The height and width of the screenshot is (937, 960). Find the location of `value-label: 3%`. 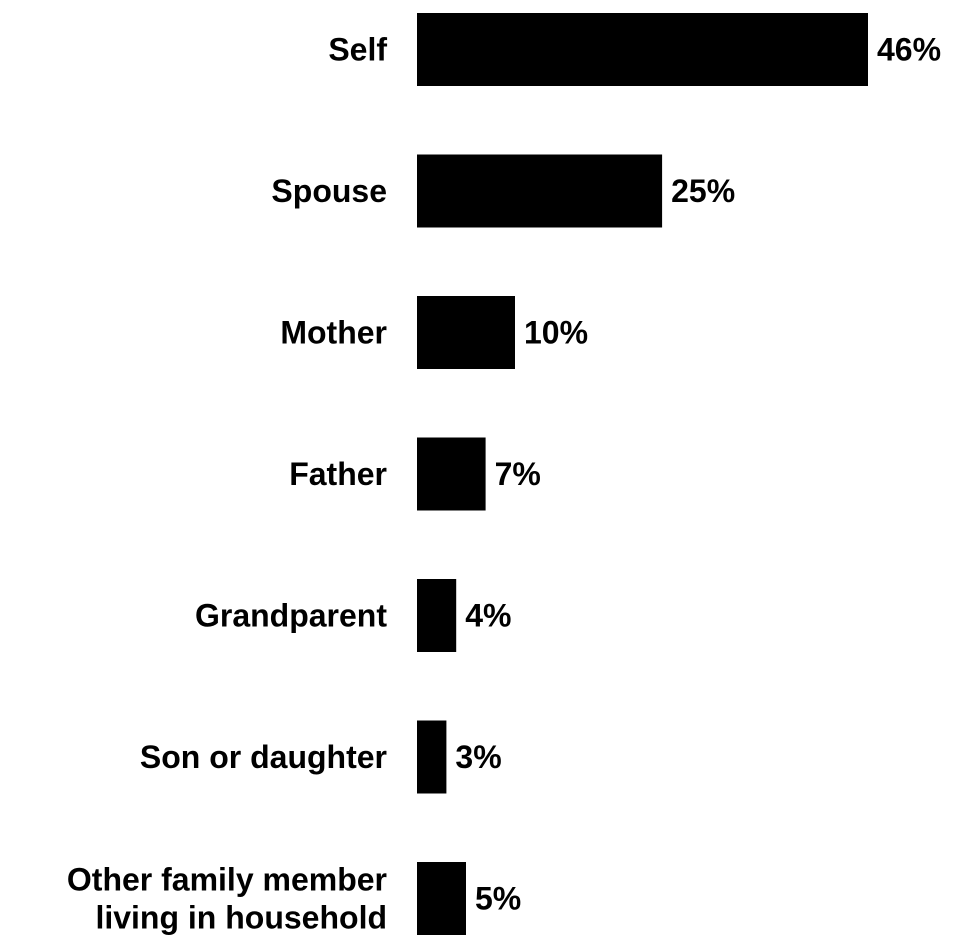

value-label: 3% is located at coordinates (478, 757).